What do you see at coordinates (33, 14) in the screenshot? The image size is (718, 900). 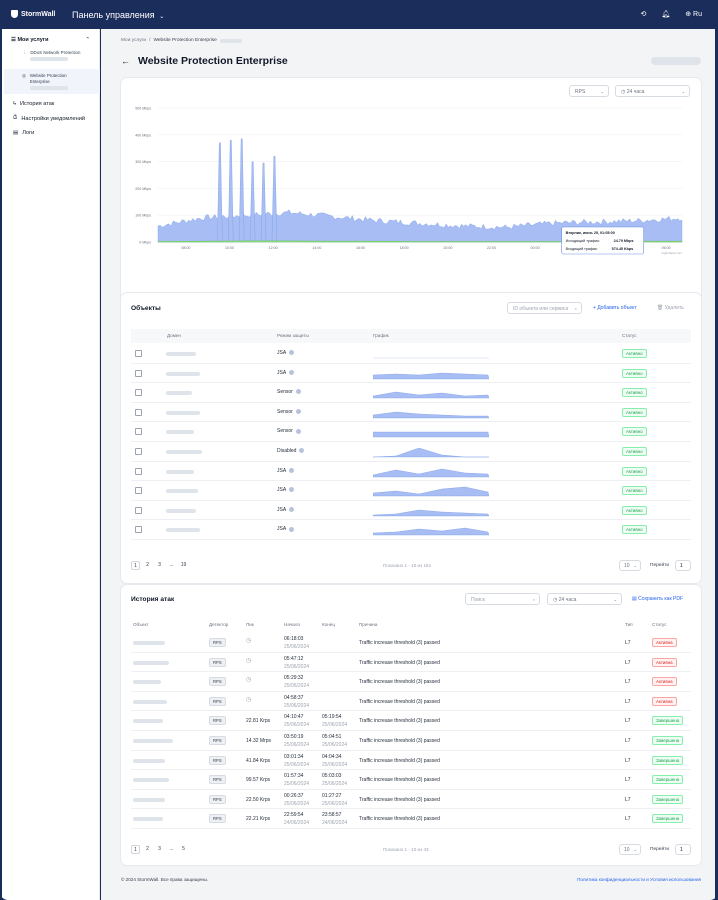 I see `brand-logo: StormWall` at bounding box center [33, 14].